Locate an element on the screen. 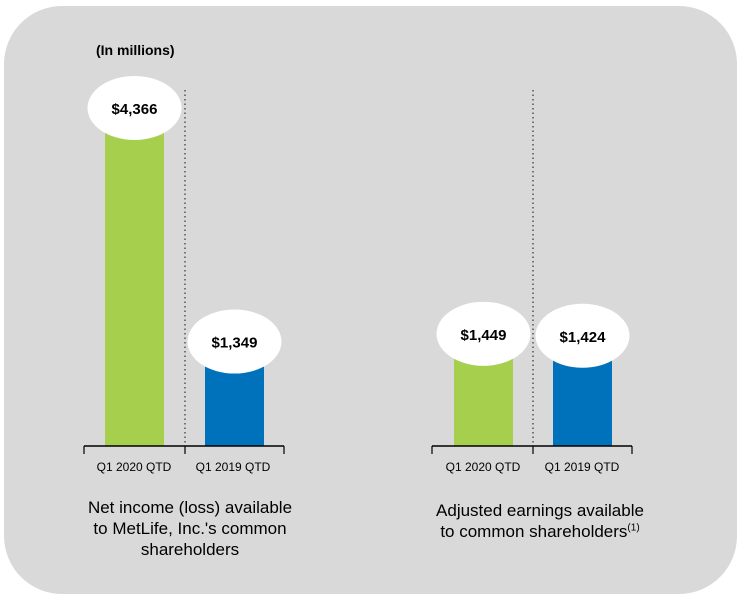  chart-1-value-label-1: $4,366 is located at coordinates (135, 109).